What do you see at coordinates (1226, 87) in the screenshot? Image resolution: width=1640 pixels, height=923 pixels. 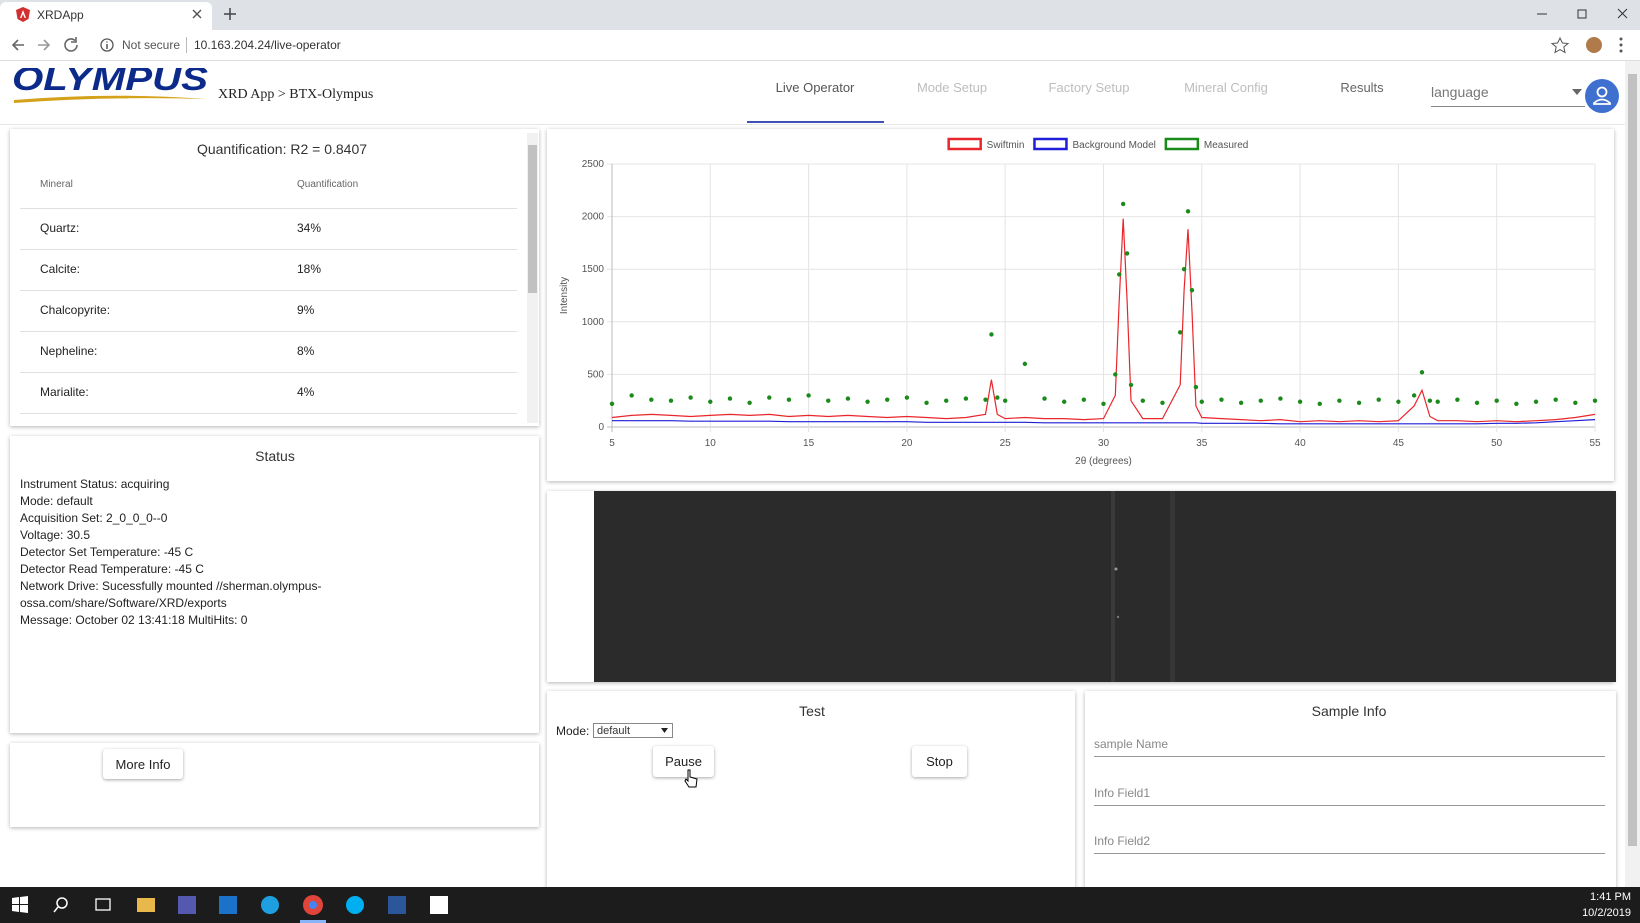 I see `nav-tab: Mineral Config` at bounding box center [1226, 87].